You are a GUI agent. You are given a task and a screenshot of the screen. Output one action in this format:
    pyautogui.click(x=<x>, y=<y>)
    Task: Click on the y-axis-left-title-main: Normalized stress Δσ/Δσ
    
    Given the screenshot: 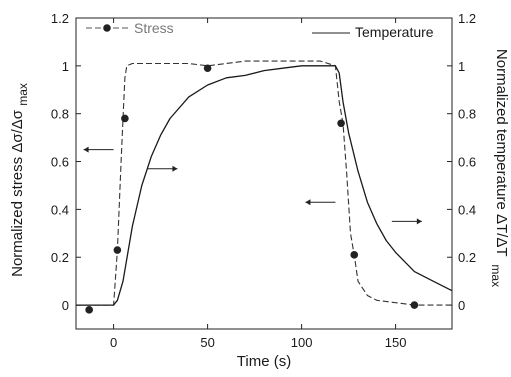 What is the action you would take?
    pyautogui.click(x=17, y=193)
    